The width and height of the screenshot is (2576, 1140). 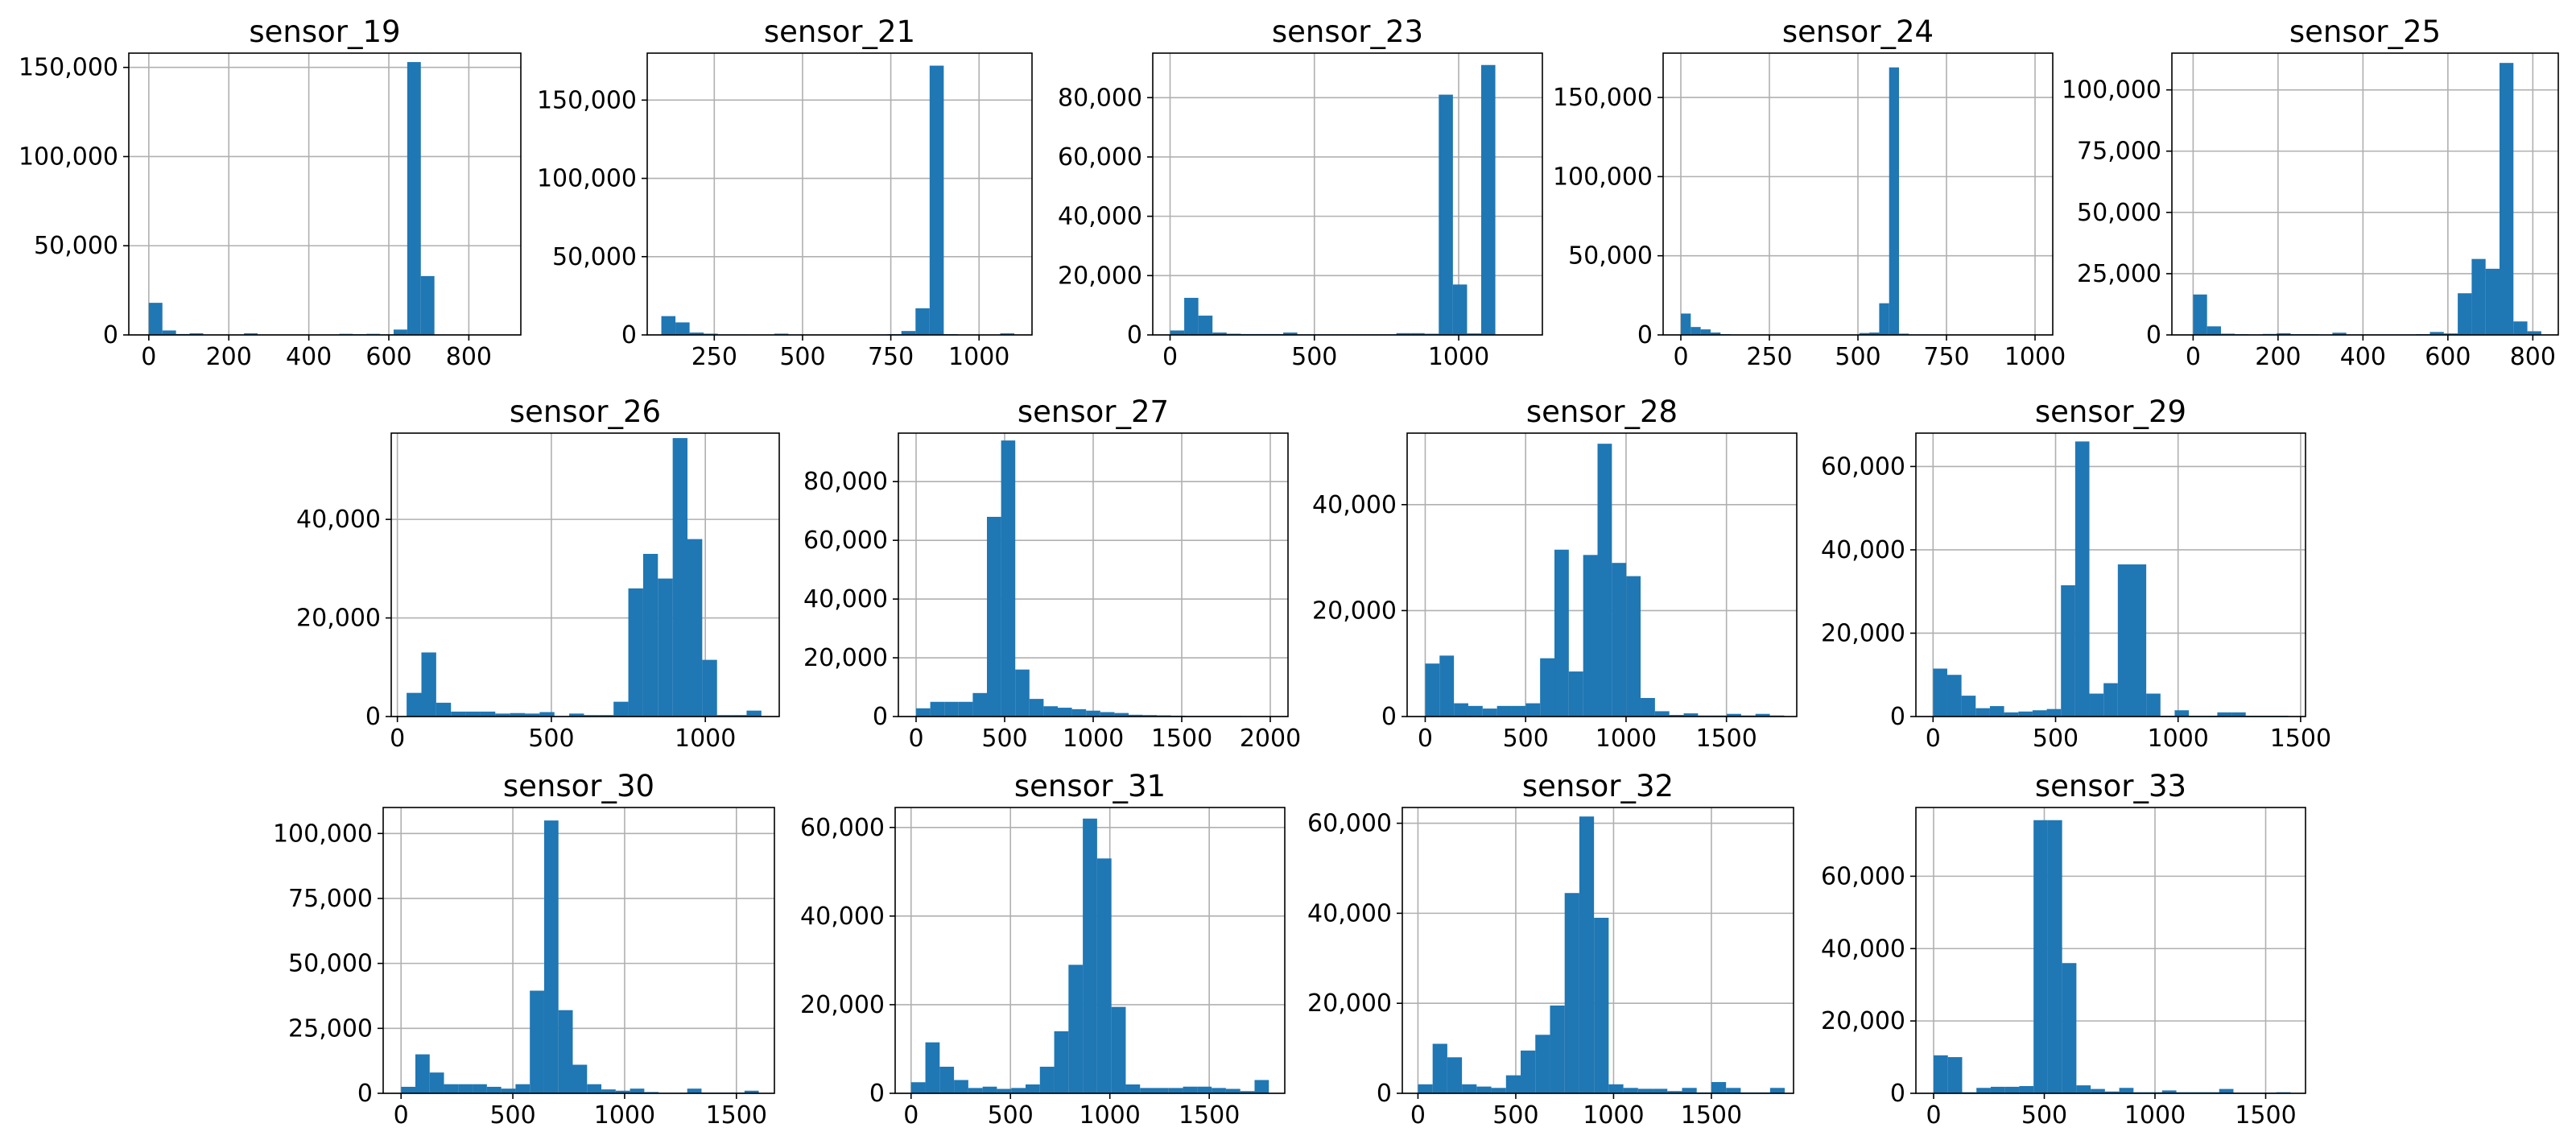 What do you see at coordinates (915, 739) in the screenshot?
I see `x-tick-label: 0` at bounding box center [915, 739].